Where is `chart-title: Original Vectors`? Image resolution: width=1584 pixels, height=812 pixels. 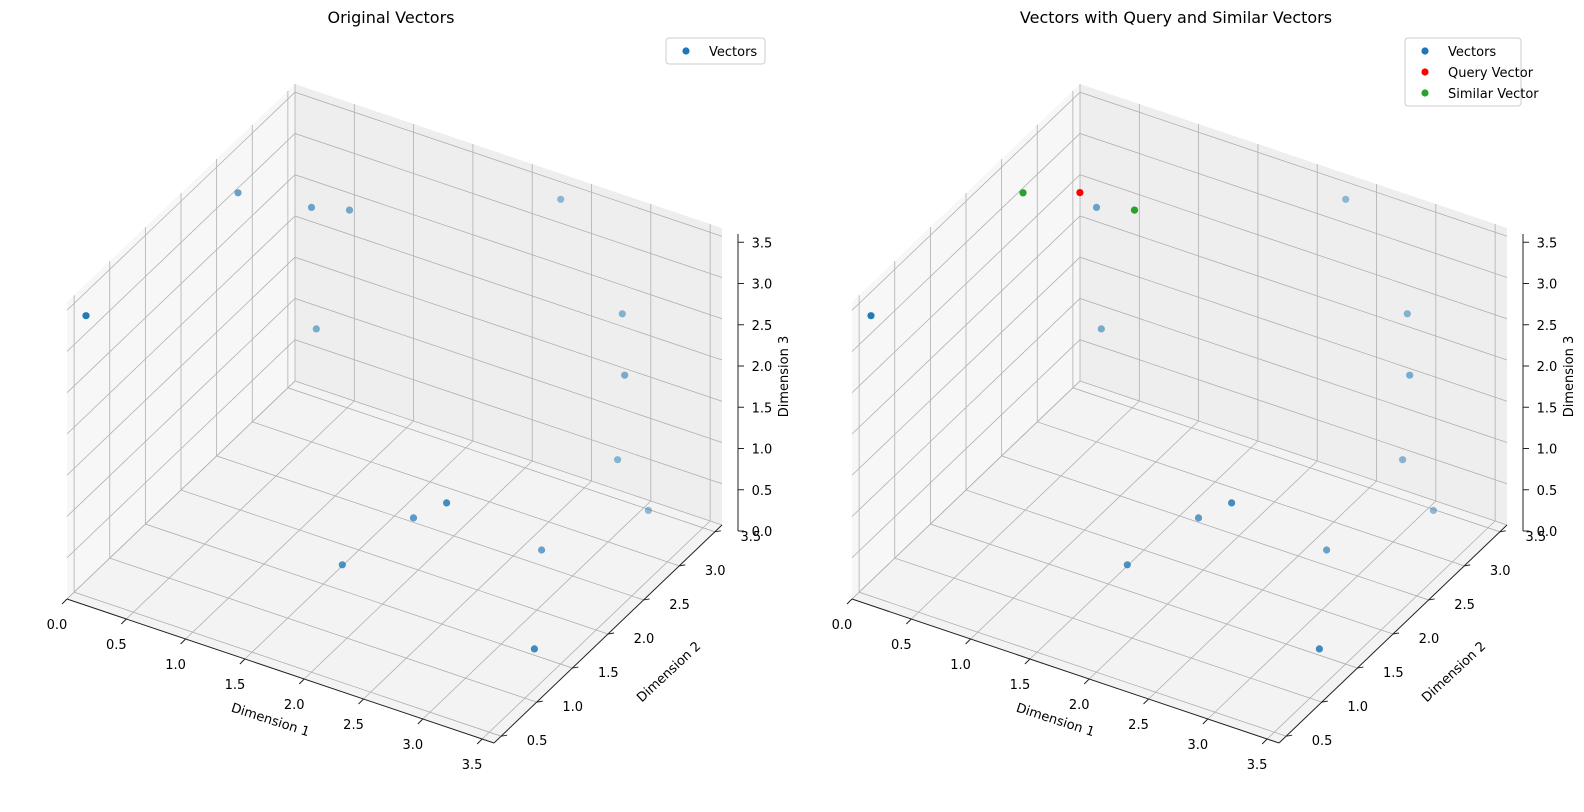 chart-title: Original Vectors is located at coordinates (390, 17).